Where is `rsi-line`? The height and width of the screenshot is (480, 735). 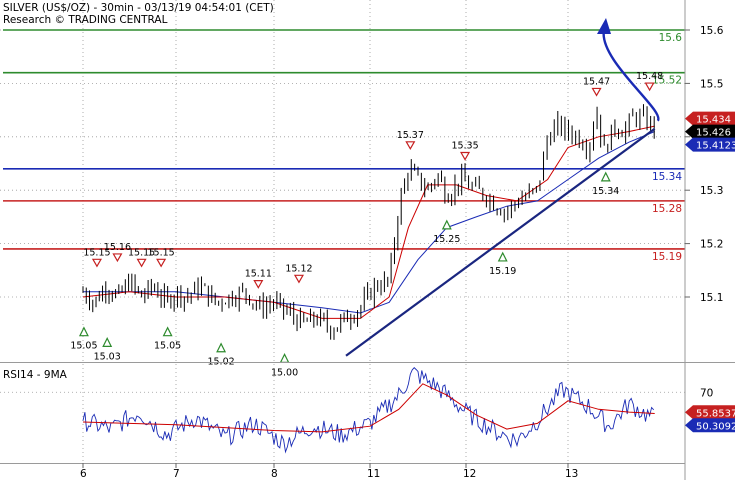 rsi-line is located at coordinates (368, 410).